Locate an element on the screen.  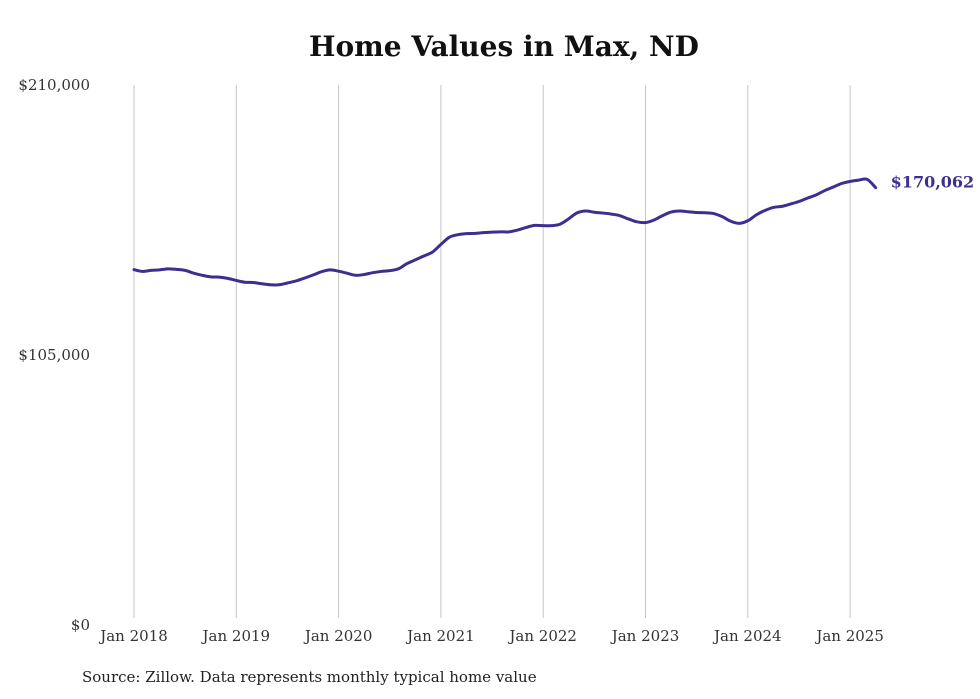
x-tick-label: Jan 2019 is located at coordinates (236, 636).